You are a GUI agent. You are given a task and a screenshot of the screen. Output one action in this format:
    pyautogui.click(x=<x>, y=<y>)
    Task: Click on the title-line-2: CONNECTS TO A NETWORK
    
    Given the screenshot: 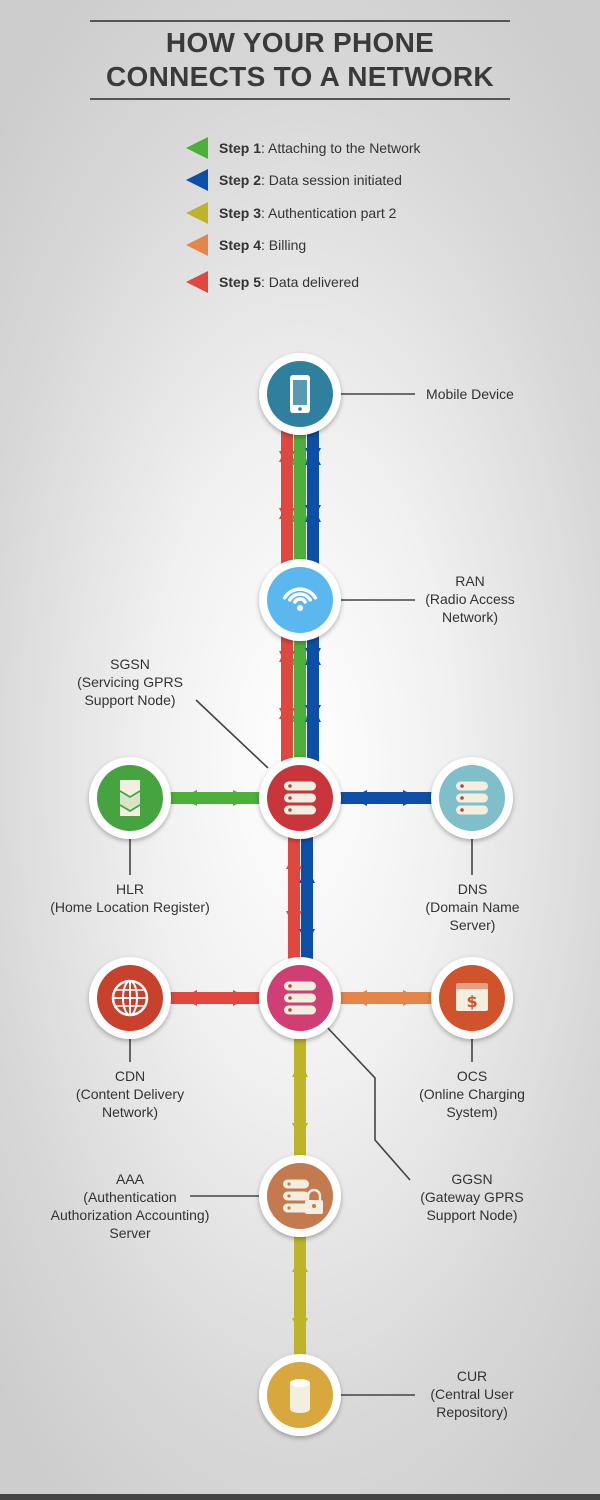 What is the action you would take?
    pyautogui.click(x=300, y=76)
    